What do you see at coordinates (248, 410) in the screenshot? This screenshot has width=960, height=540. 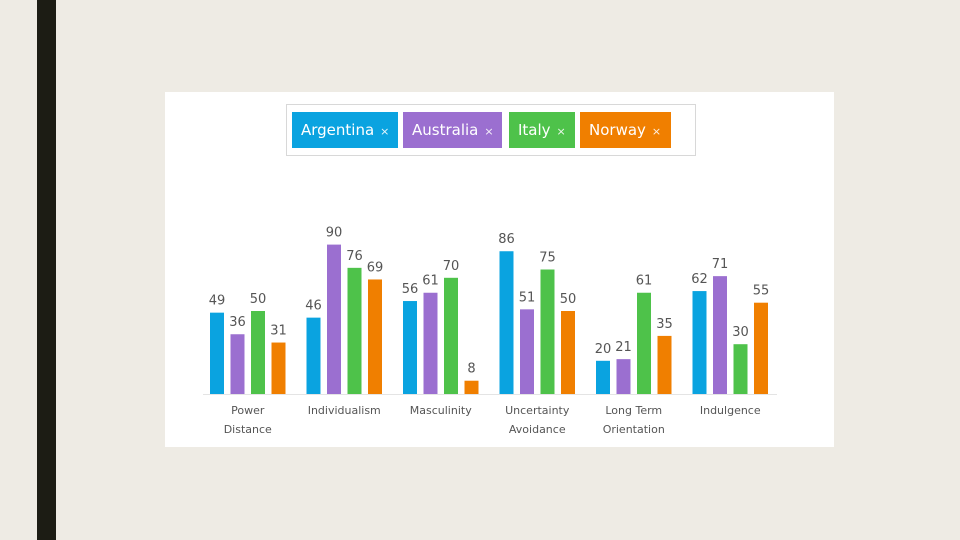 I see `category-label: Power` at bounding box center [248, 410].